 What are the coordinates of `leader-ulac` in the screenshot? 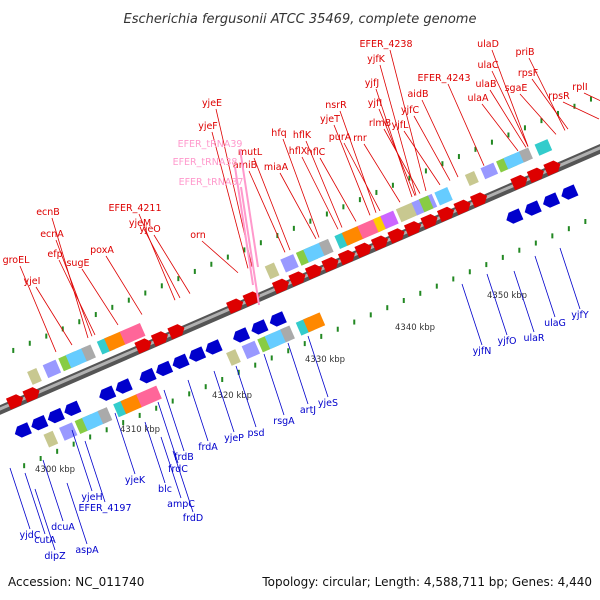 It's located at (510, 108).